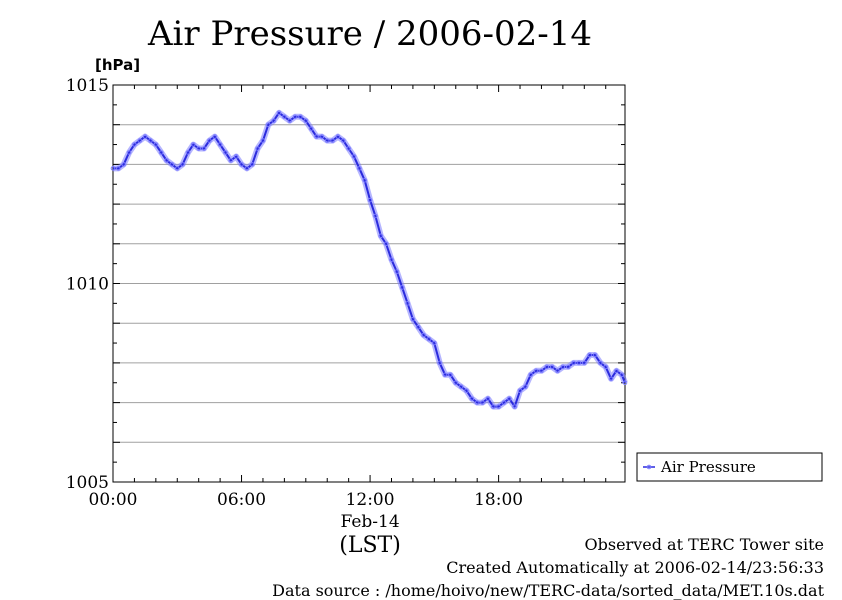  Describe the element at coordinates (369, 522) in the screenshot. I see `x-date-label: Feb-14` at that location.